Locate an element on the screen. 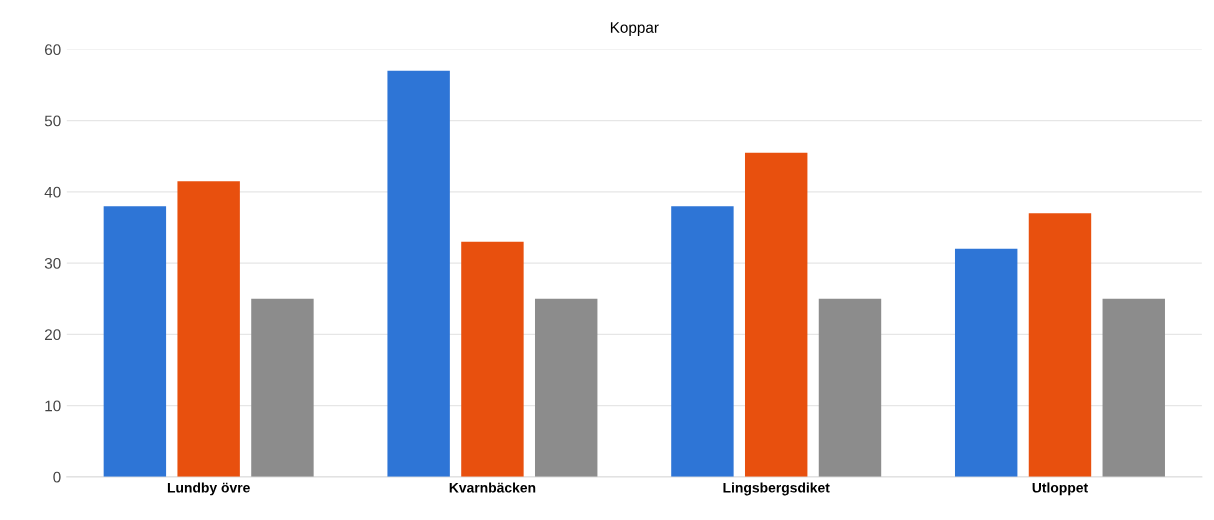  y-tick-label: 40 is located at coordinates (52, 192).